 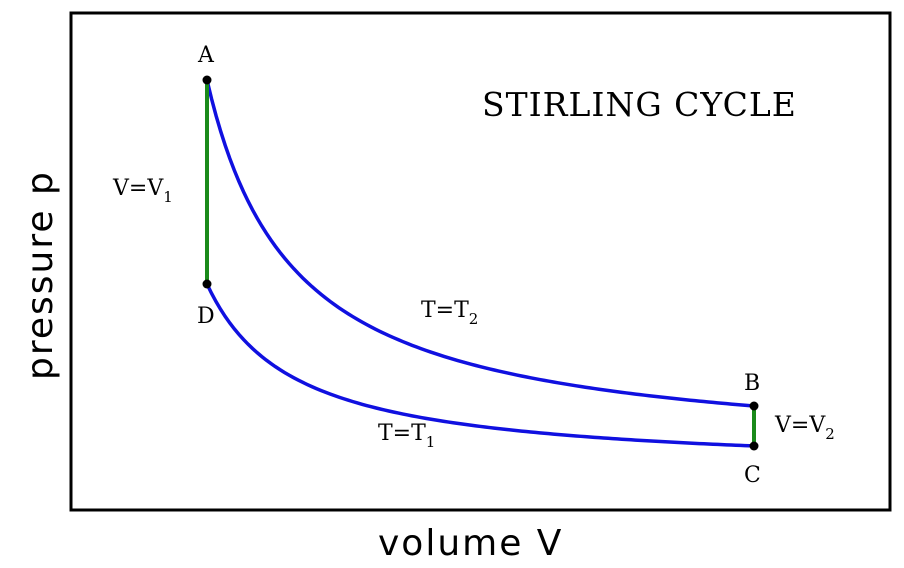 I want to click on label-v-equals-v2: V=V2, so click(x=804, y=428).